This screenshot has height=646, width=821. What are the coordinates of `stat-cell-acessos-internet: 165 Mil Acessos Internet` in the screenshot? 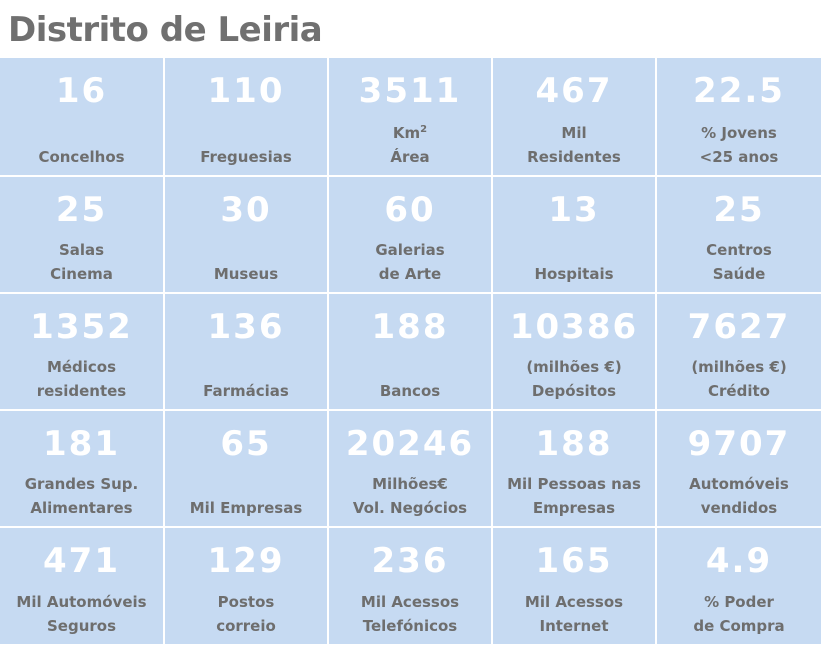 It's located at (575, 587).